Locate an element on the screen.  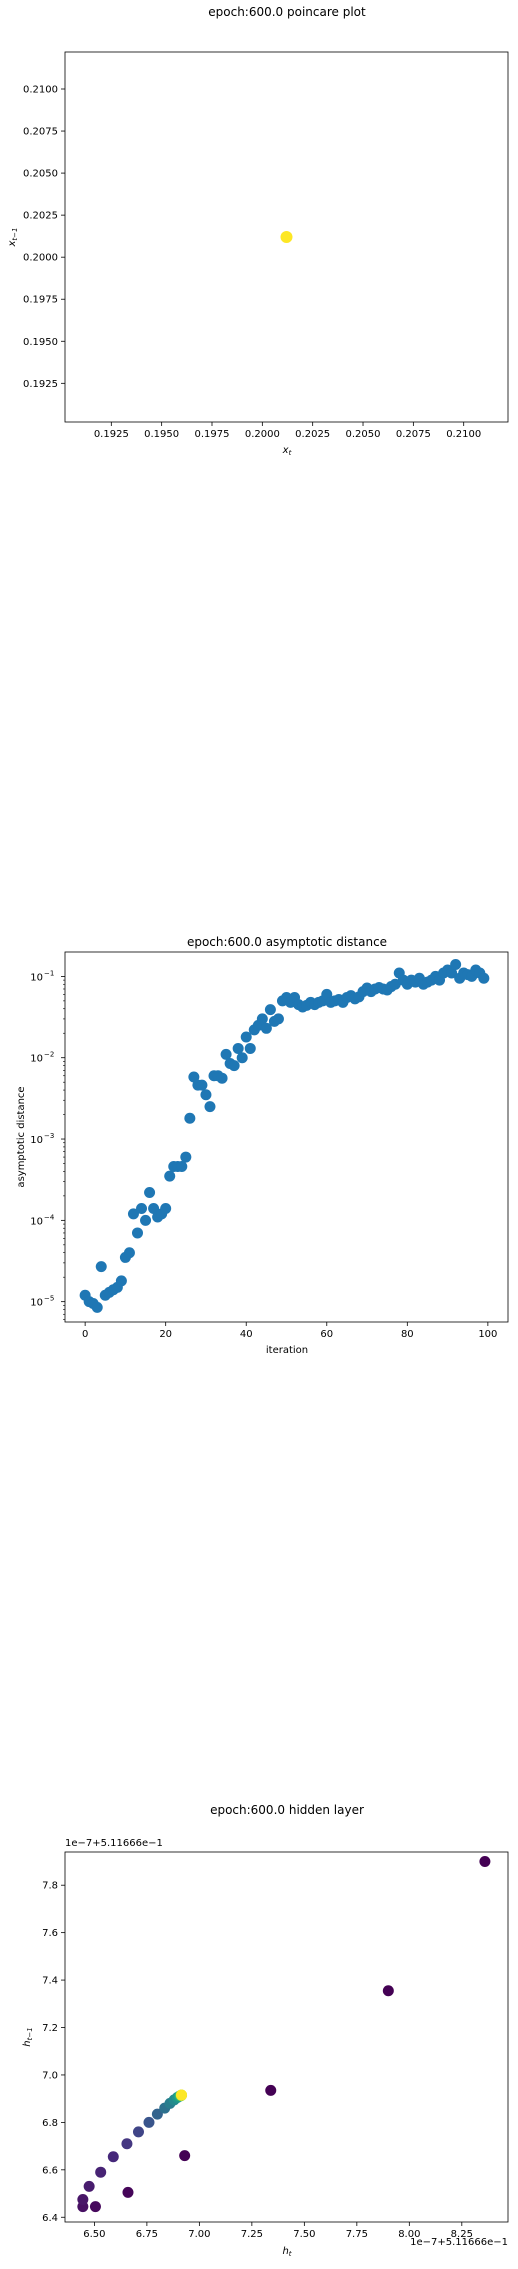
x-tick-label: 0.1975 is located at coordinates (211, 434).